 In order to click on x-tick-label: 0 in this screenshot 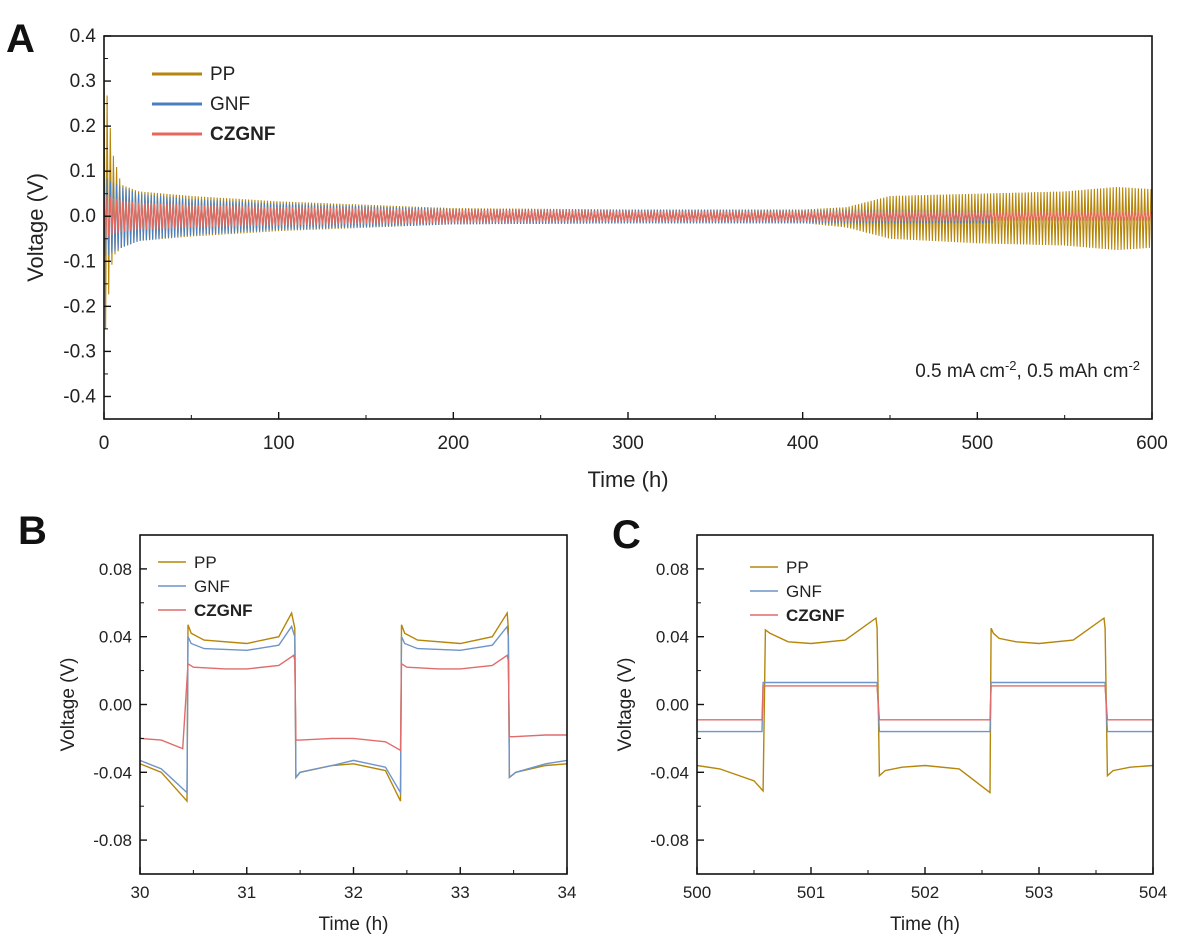, I will do `click(104, 443)`.